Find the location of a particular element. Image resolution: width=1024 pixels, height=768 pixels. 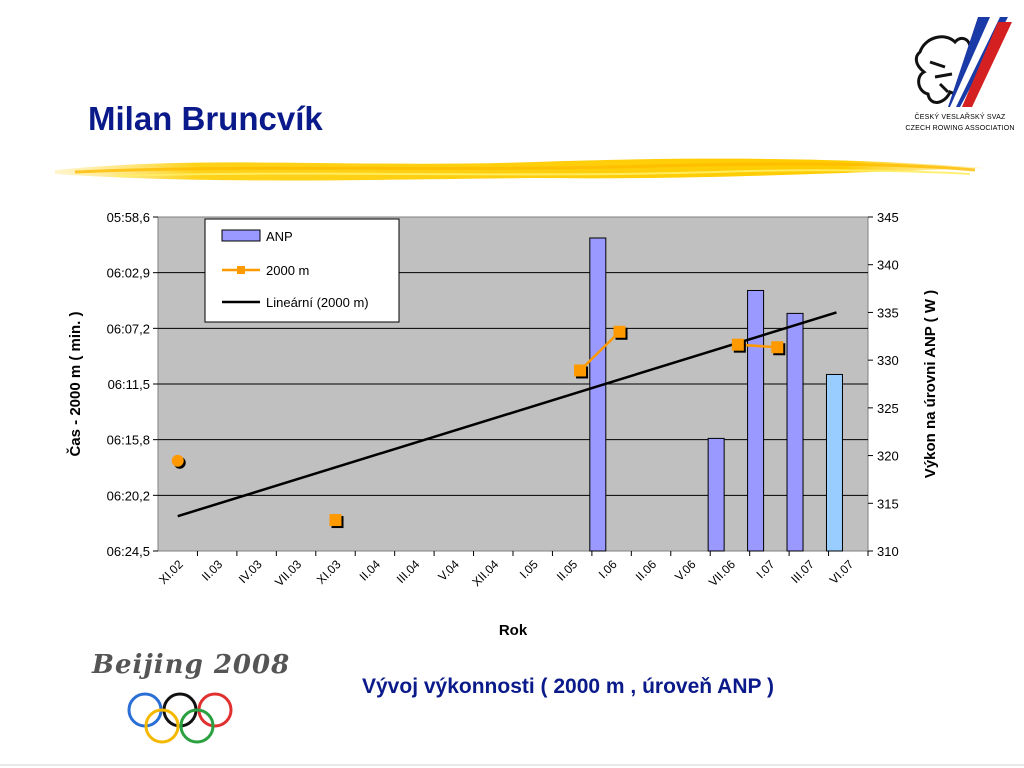

x-tick-label: VII.03 is located at coordinates (288, 573).